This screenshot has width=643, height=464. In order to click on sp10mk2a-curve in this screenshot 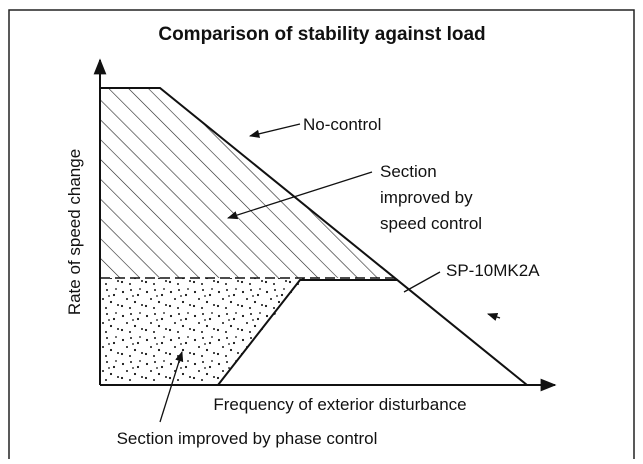, I will do `click(307, 332)`.